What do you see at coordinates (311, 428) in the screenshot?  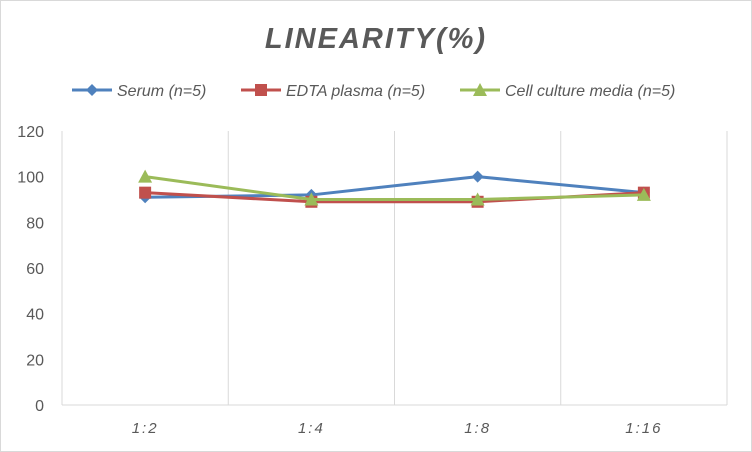 I see `x-tick-label: 1:4` at bounding box center [311, 428].